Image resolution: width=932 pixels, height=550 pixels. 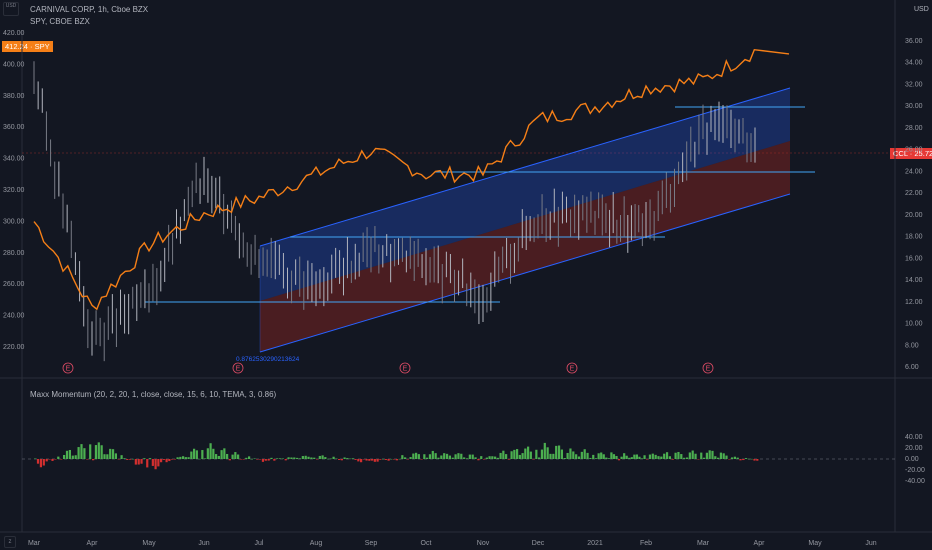 What do you see at coordinates (14, 159) in the screenshot?
I see `left-tick-label: 340.00` at bounding box center [14, 159].